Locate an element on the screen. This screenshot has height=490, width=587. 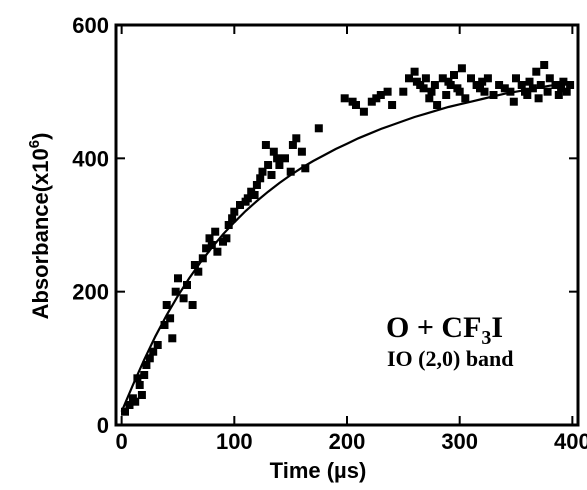
y-tick-label: 400 is located at coordinates (90, 158).